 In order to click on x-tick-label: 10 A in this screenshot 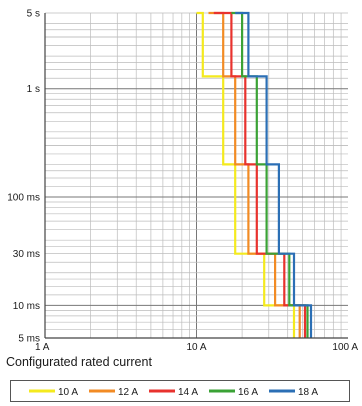, I will do `click(196, 346)`.